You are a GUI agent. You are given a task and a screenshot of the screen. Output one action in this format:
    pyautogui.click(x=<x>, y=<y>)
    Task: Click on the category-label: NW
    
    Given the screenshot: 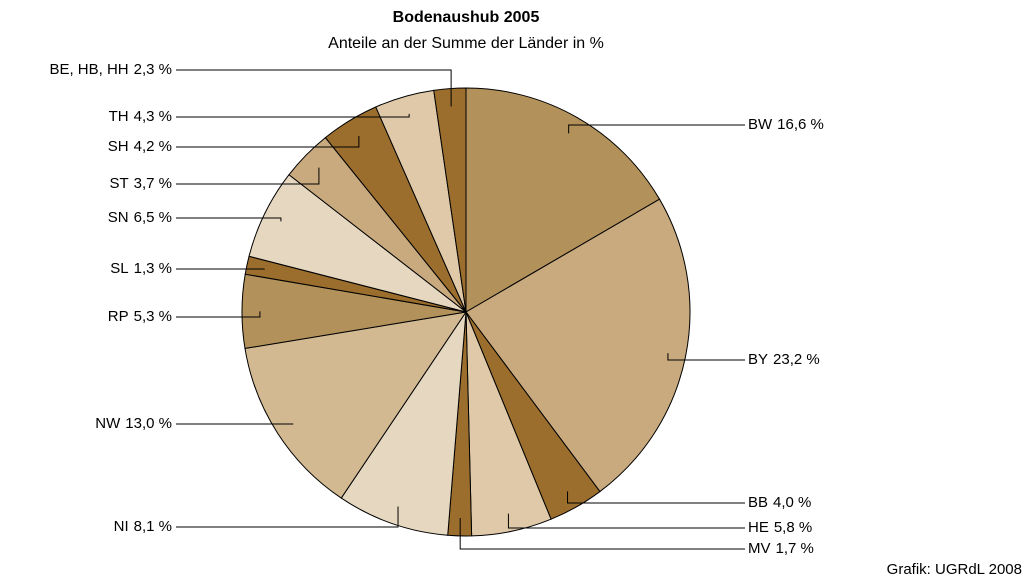 What is the action you would take?
    pyautogui.click(x=108, y=423)
    